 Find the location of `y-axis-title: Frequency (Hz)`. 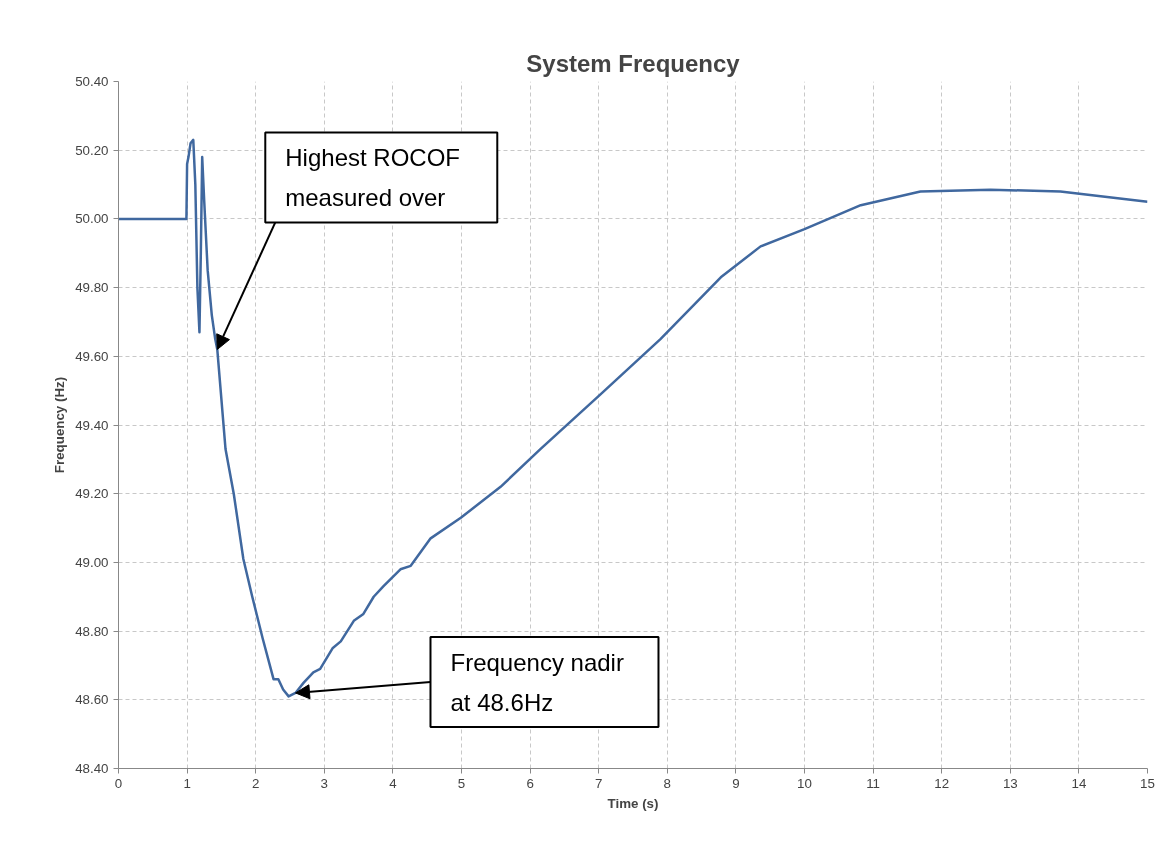

y-axis-title: Frequency (Hz) is located at coordinates (60, 425).